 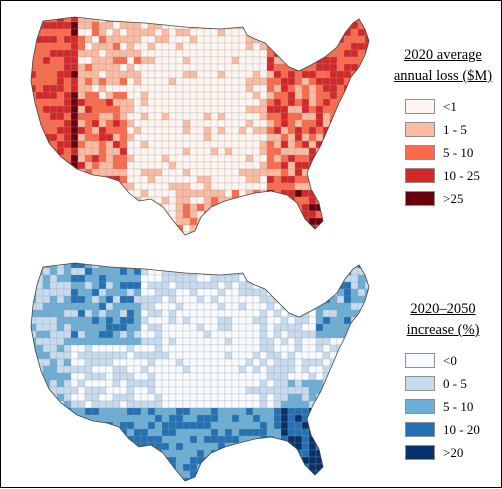 I want to click on legend-label: 10 - 25, so click(x=461, y=175).